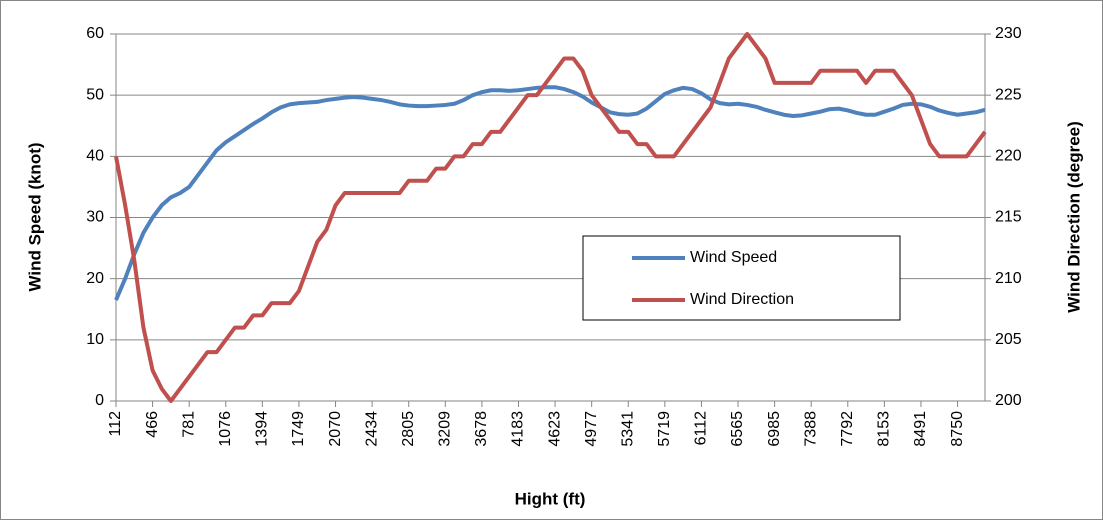 This screenshot has width=1103, height=520. Describe the element at coordinates (518, 429) in the screenshot. I see `x-tick-label: 4183` at that location.